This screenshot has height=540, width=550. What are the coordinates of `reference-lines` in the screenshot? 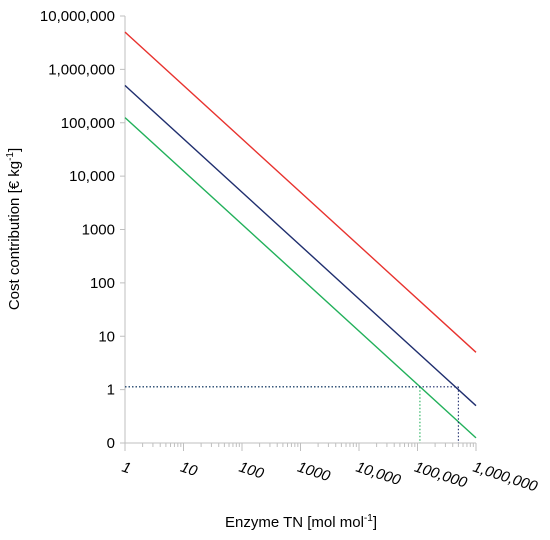 It's located at (292, 414).